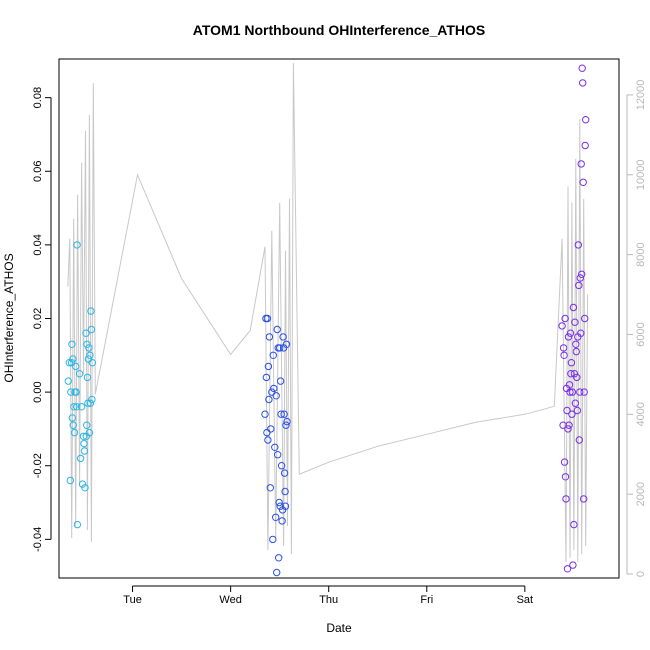  What do you see at coordinates (38, 539) in the screenshot?
I see `y-tick-label: -0.04` at bounding box center [38, 539].